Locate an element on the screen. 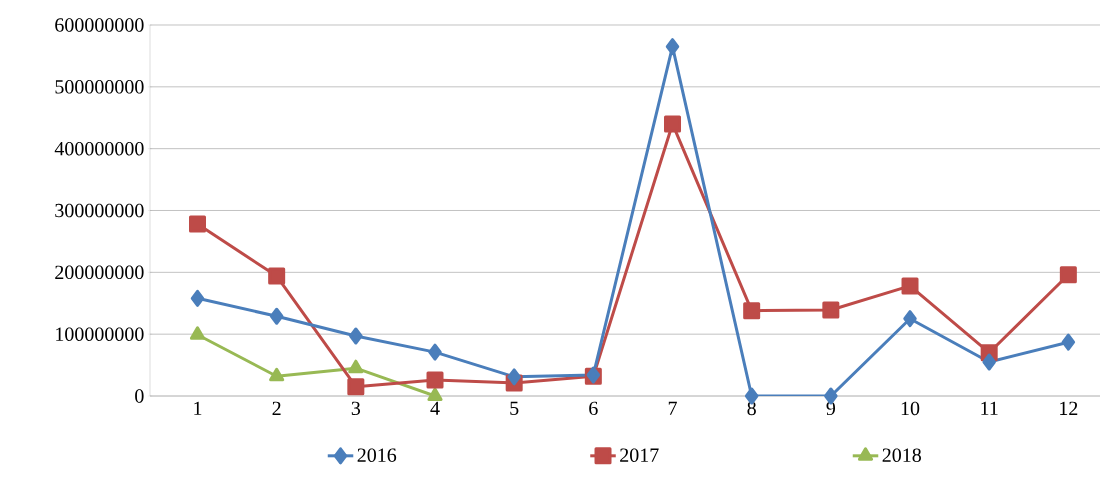  legend-label: 2018 is located at coordinates (901, 455).